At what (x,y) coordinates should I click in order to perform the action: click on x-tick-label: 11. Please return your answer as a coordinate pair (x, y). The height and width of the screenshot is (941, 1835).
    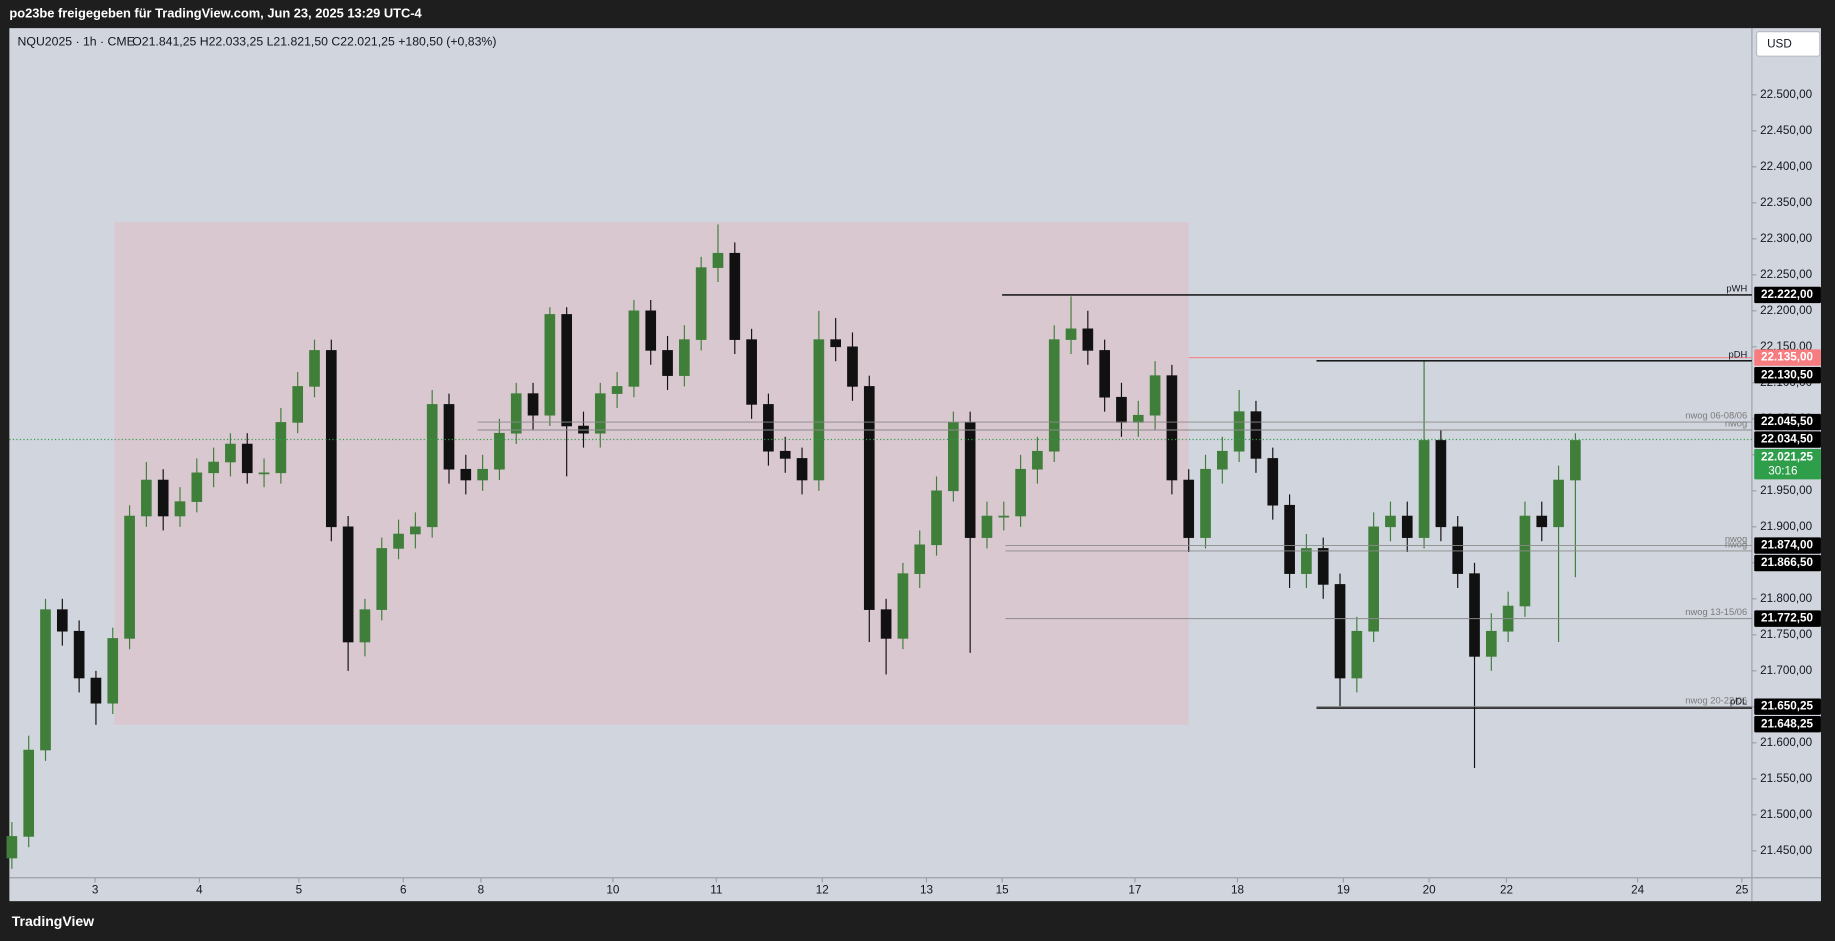
    Looking at the image, I should click on (716, 890).